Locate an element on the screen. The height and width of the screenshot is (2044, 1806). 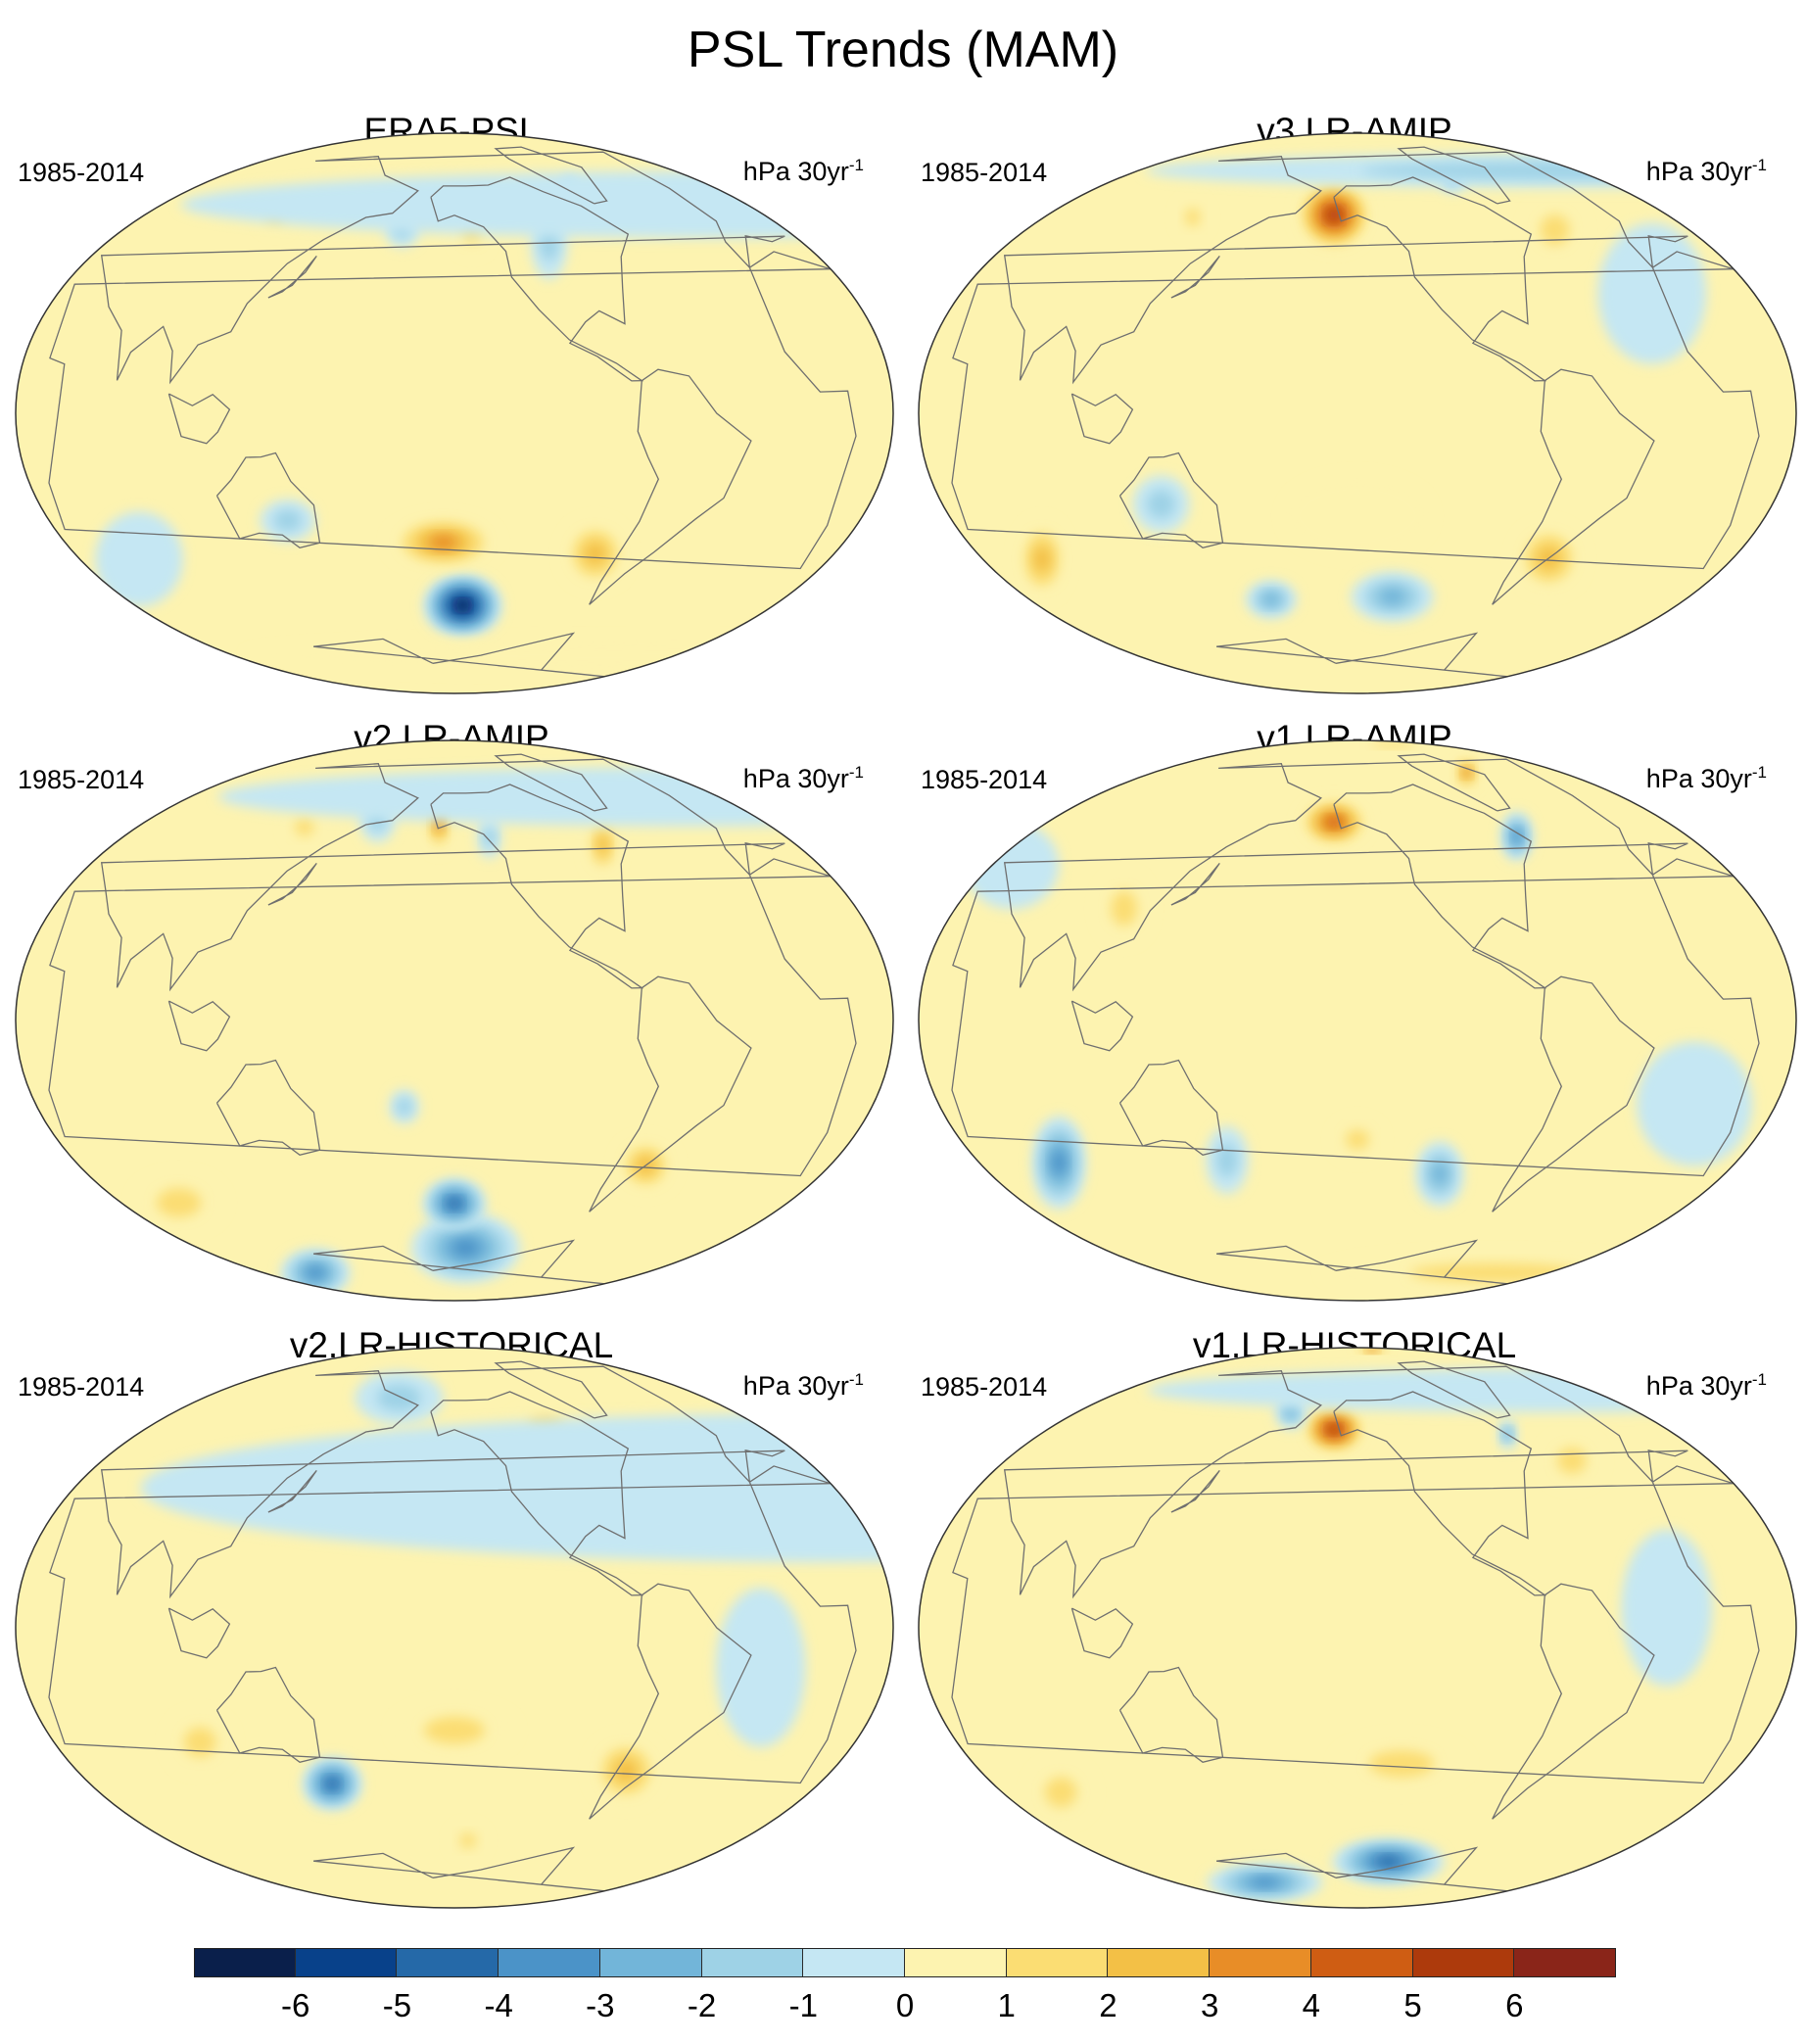
colorbar-tick-label: -6 is located at coordinates (295, 2005).